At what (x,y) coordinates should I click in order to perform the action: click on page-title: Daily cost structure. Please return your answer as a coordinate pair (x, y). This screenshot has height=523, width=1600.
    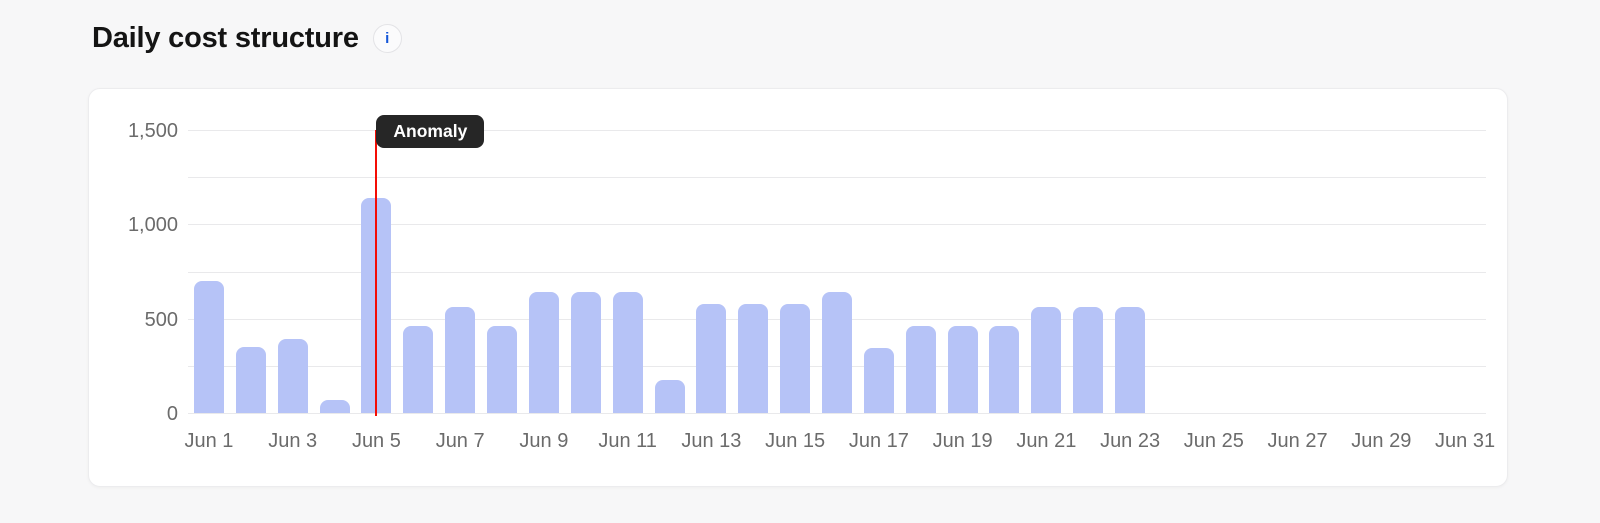
    Looking at the image, I should click on (225, 38).